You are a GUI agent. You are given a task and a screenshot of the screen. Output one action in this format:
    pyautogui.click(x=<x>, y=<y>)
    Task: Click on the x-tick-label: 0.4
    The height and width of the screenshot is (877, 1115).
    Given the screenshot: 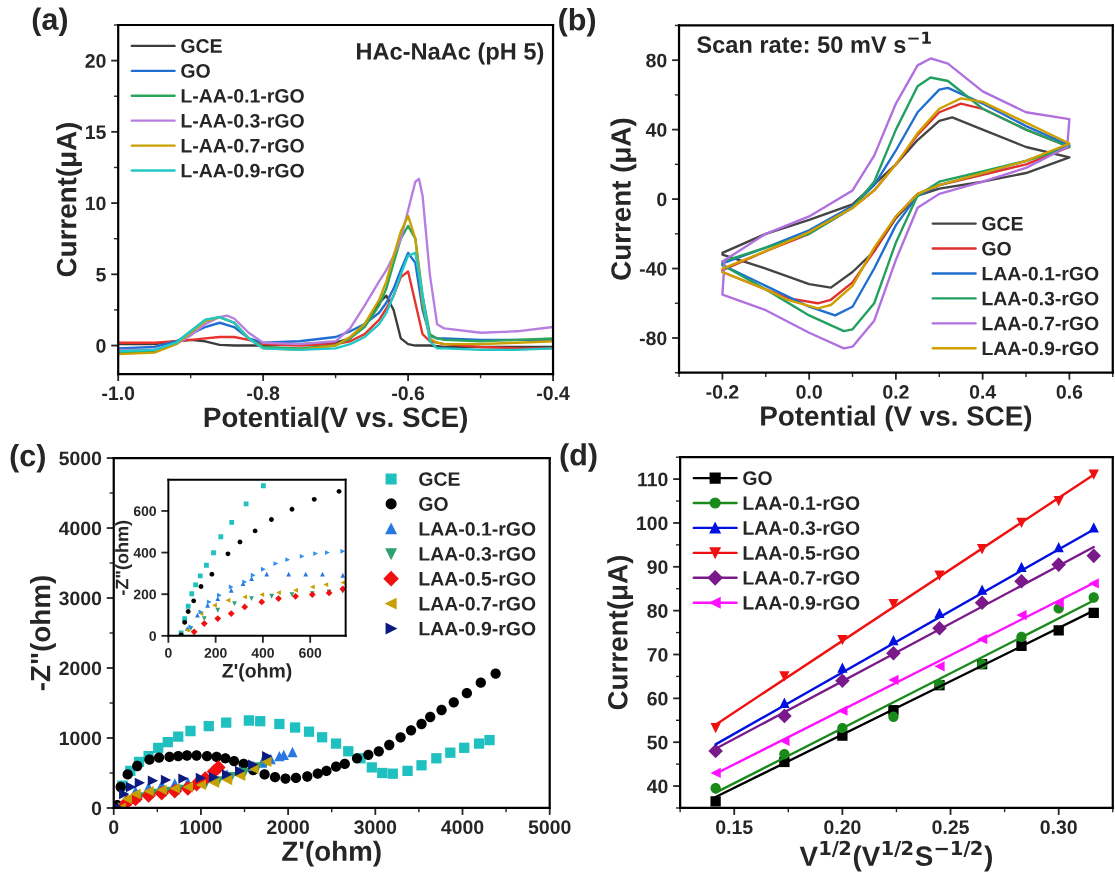 What is the action you would take?
    pyautogui.click(x=983, y=392)
    